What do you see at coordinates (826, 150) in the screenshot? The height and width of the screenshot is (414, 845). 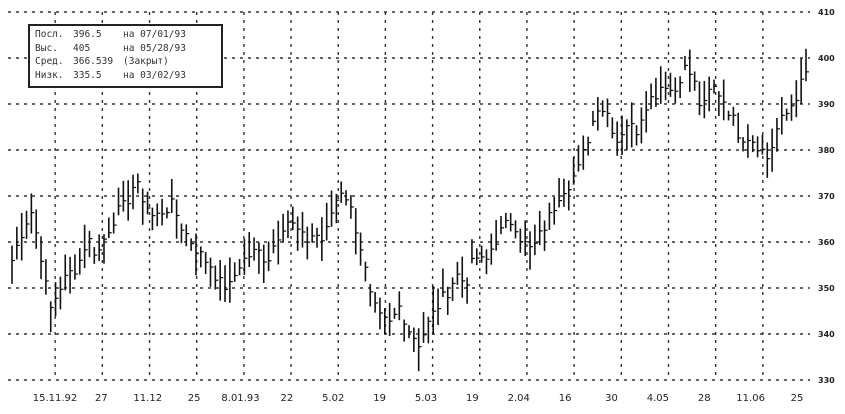 I see `y-tick-label: 380` at bounding box center [826, 150].